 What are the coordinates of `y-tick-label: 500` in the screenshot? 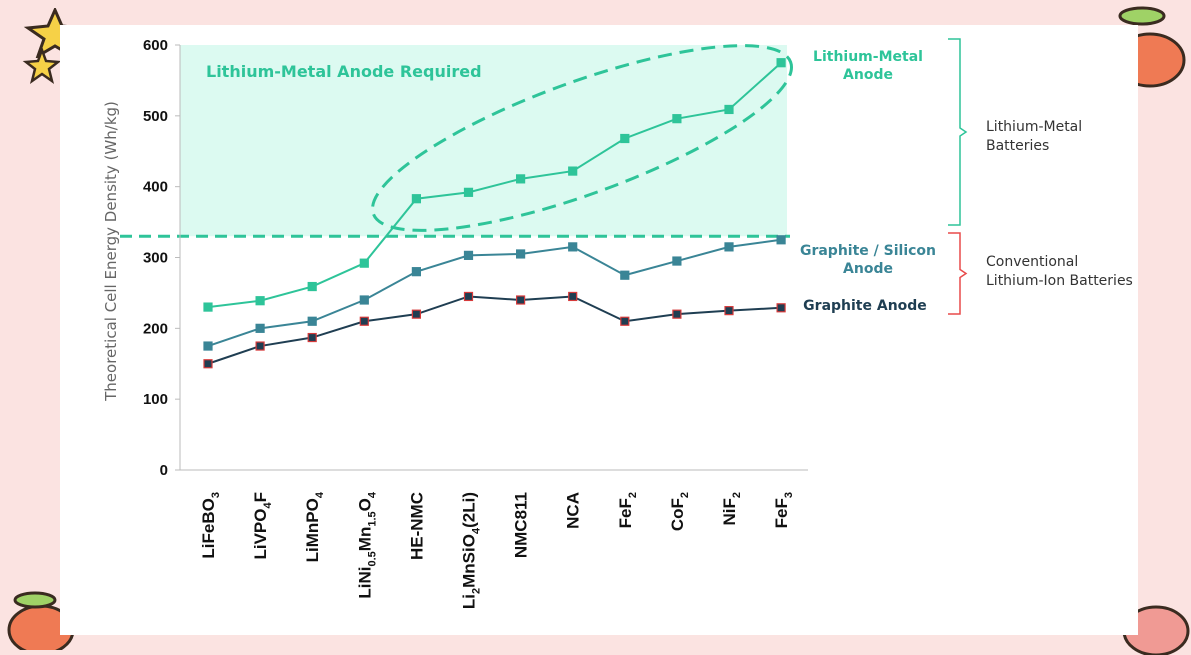 It's located at (155, 116).